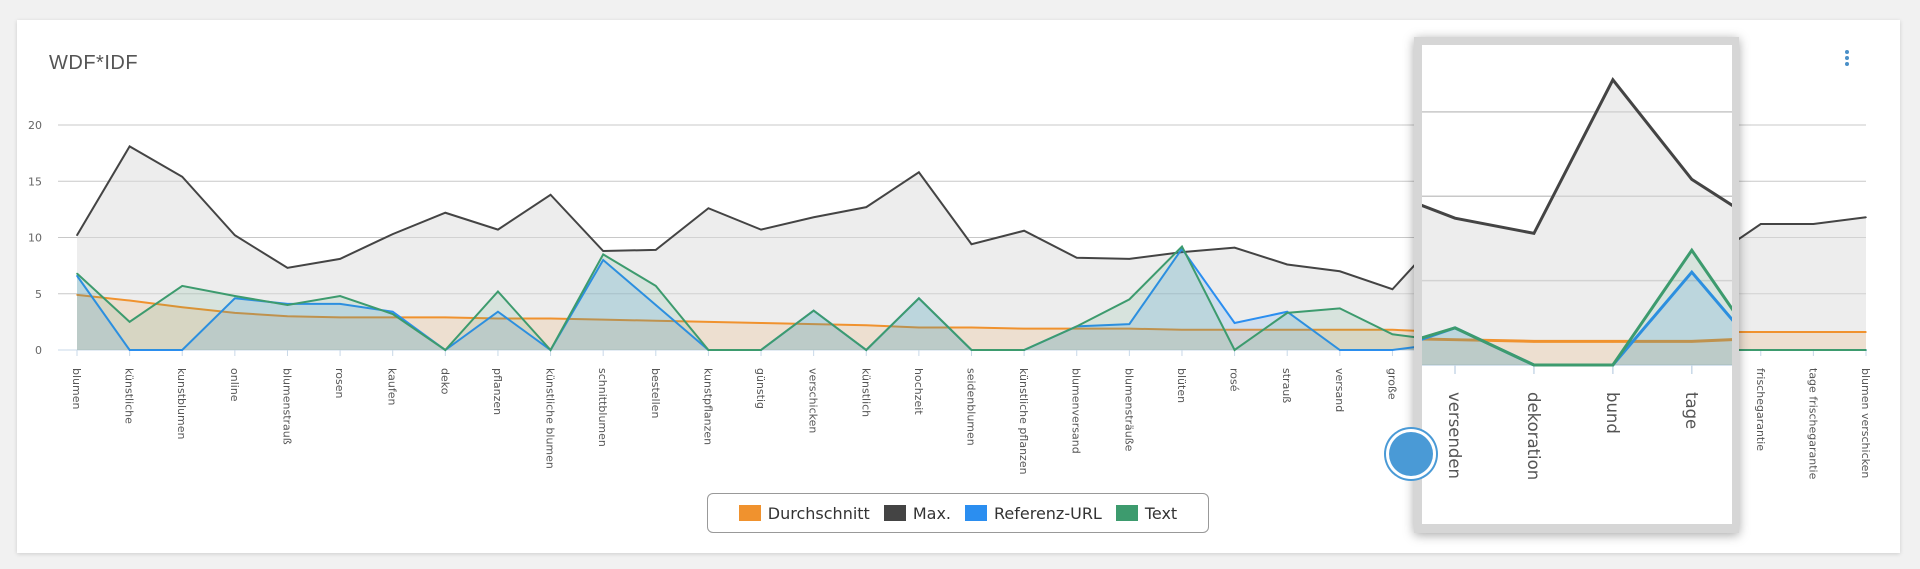 The image size is (1920, 569). What do you see at coordinates (918, 391) in the screenshot?
I see `x-tick-label: hochzeit` at bounding box center [918, 391].